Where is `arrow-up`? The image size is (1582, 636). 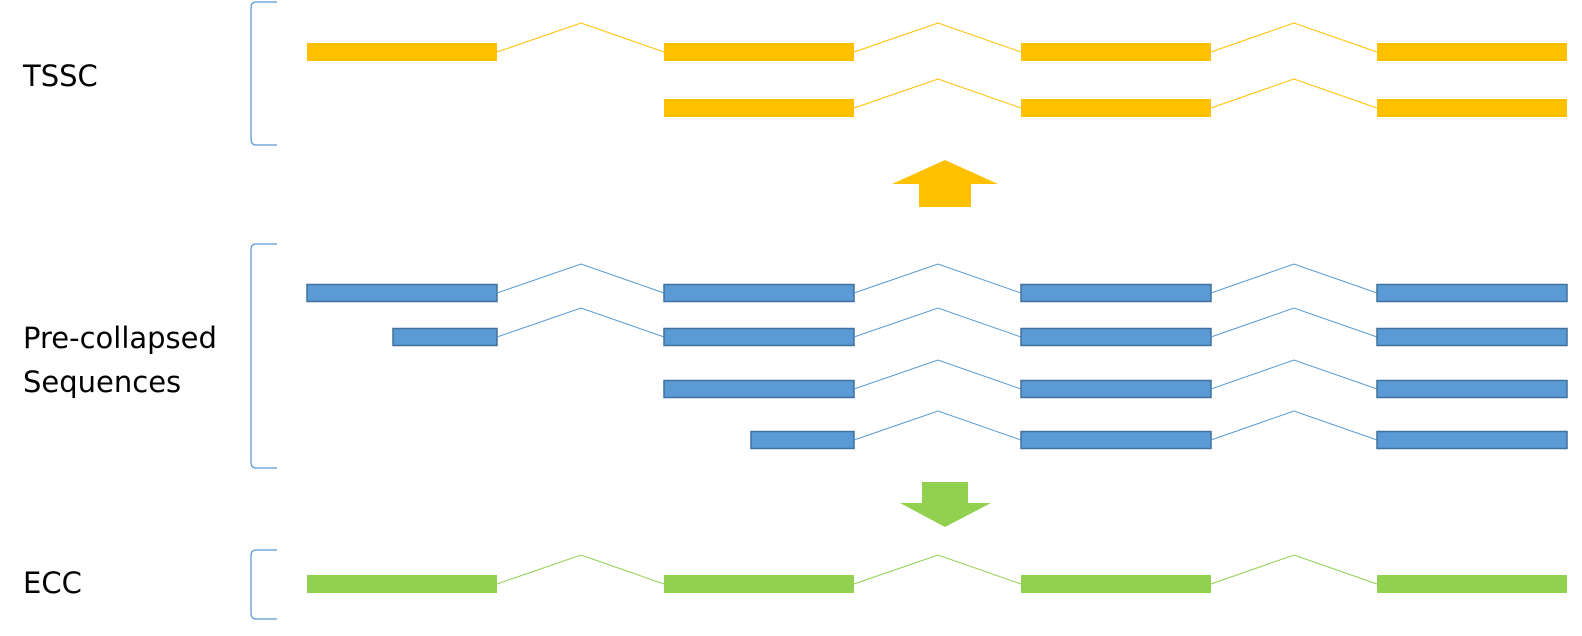
arrow-up is located at coordinates (945, 183).